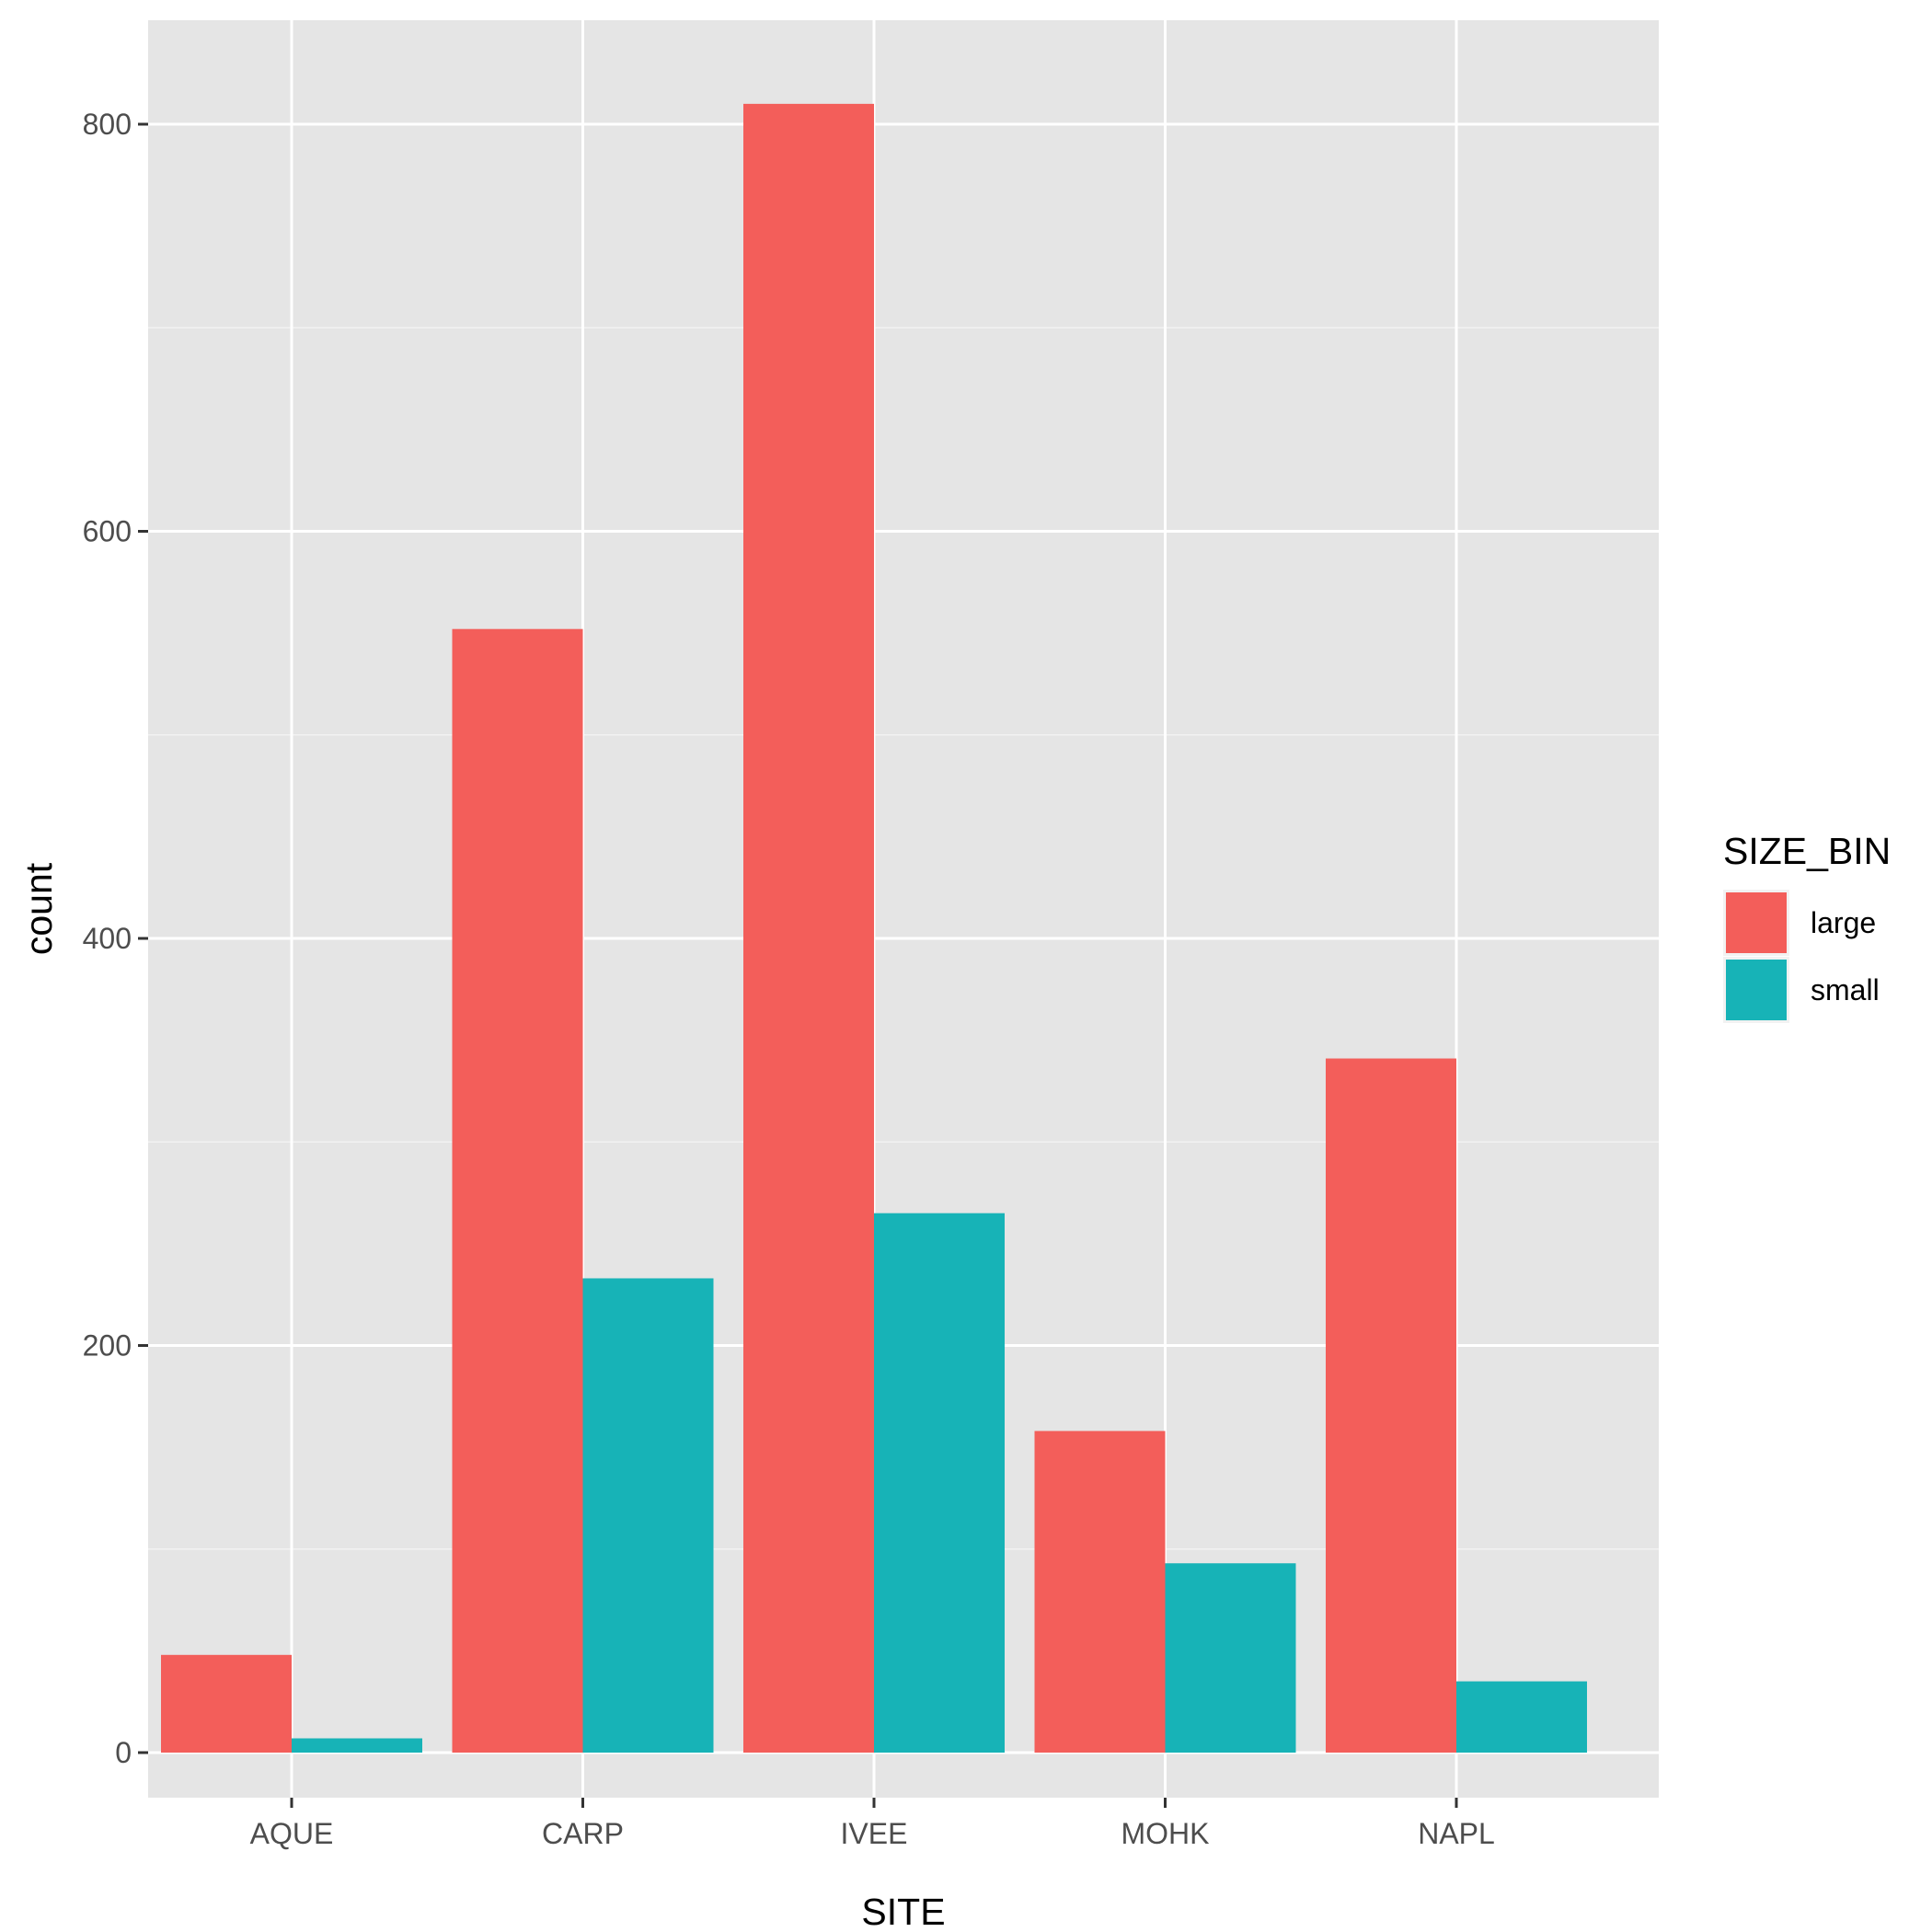  Describe the element at coordinates (38, 908) in the screenshot. I see `y-axis-title: count` at that location.